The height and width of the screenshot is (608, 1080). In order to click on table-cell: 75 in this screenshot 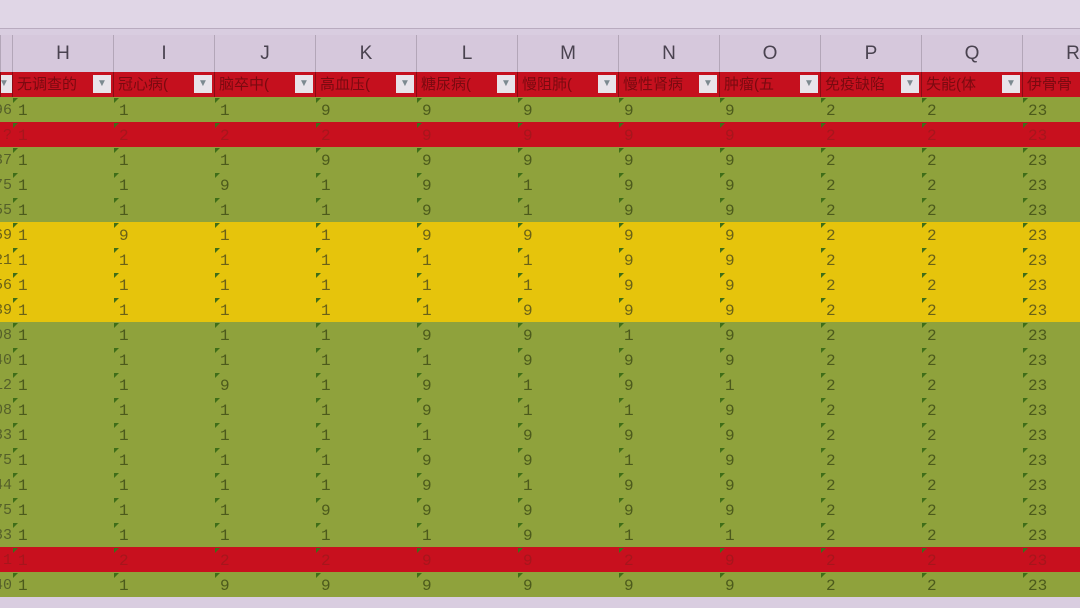, I will do `click(6, 460)`.